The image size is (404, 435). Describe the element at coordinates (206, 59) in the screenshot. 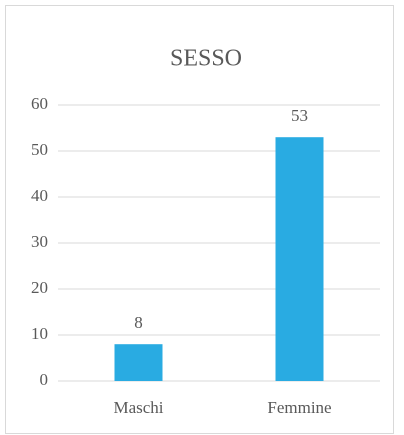

I see `chart-title: SESSO` at that location.